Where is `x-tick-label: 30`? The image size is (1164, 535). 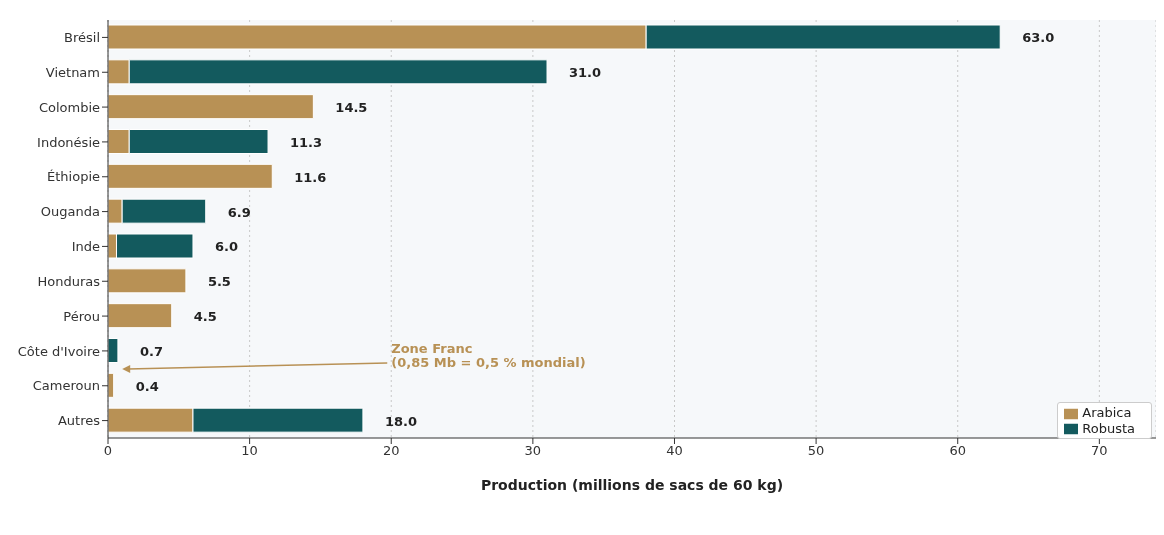 x-tick-label: 30 is located at coordinates (533, 451).